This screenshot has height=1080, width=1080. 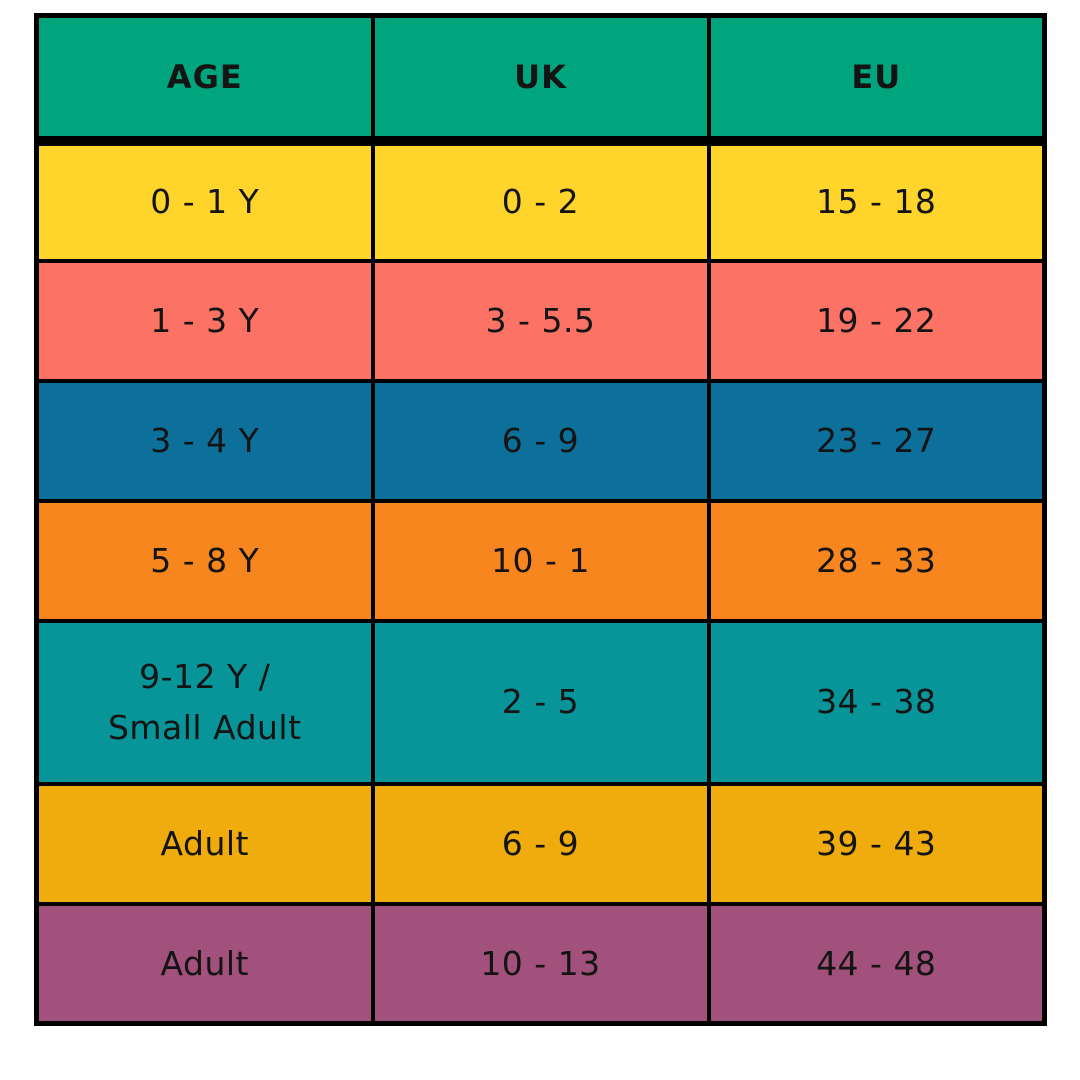 I want to click on column-header-eu: EU, so click(x=876, y=79).